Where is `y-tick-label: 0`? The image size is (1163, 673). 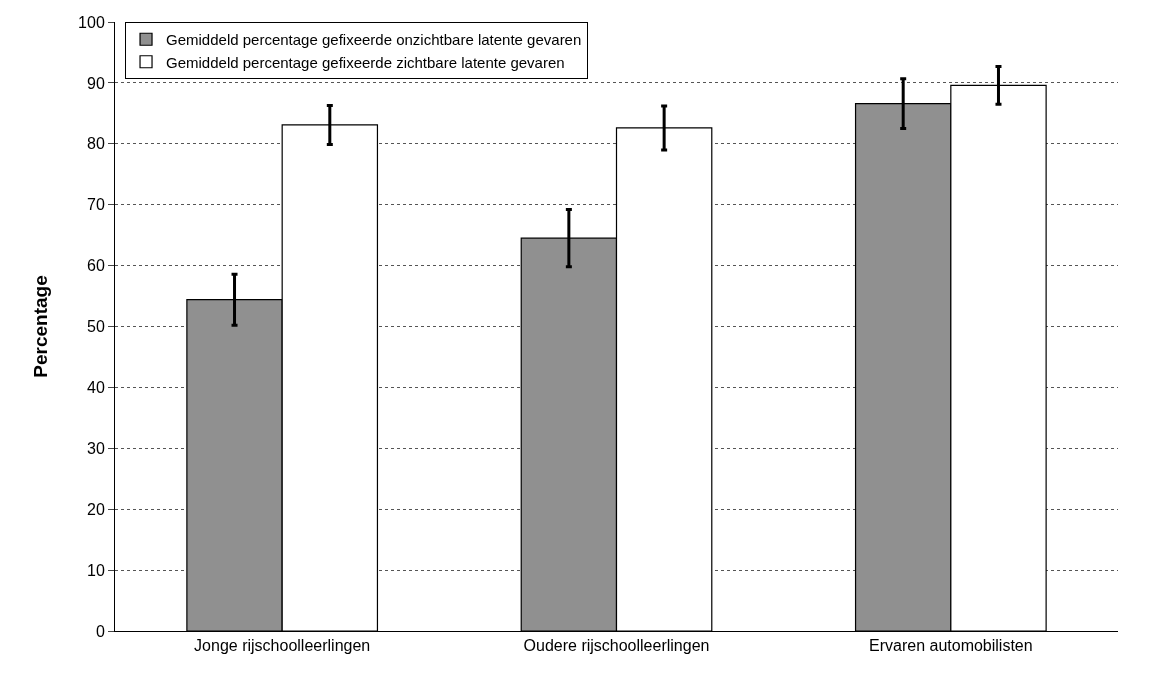 y-tick-label: 0 is located at coordinates (100, 631).